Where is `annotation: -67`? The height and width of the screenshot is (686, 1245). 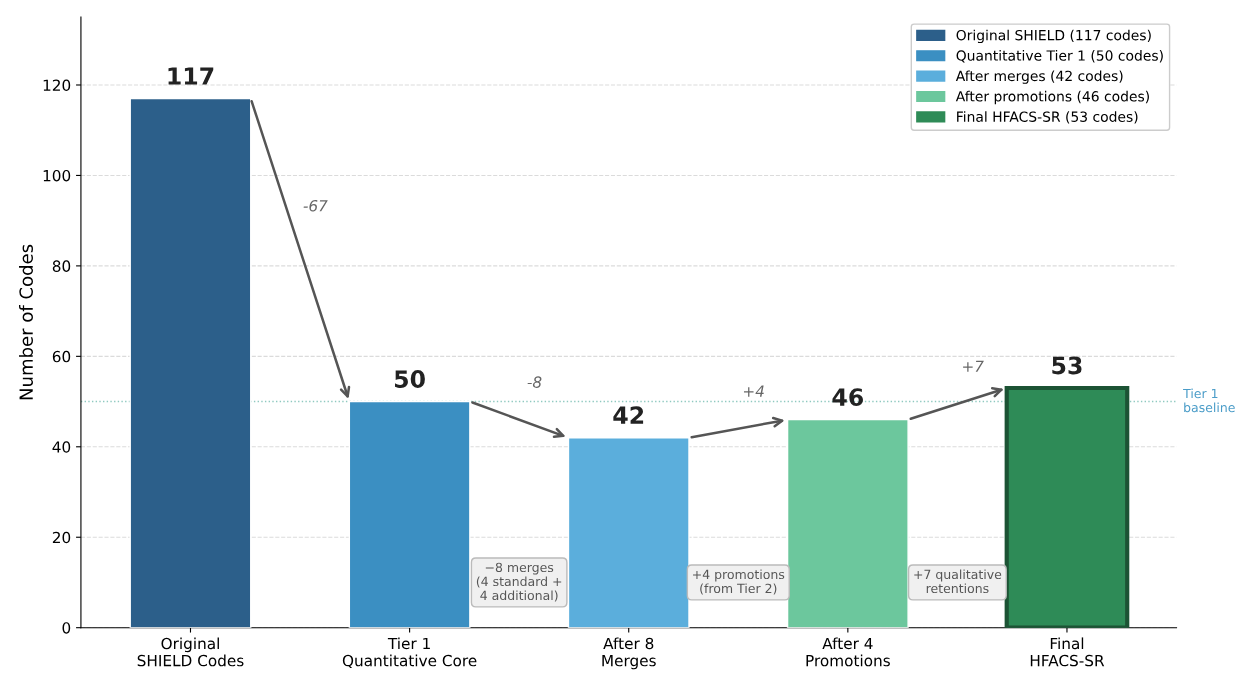
annotation: -67 is located at coordinates (315, 205).